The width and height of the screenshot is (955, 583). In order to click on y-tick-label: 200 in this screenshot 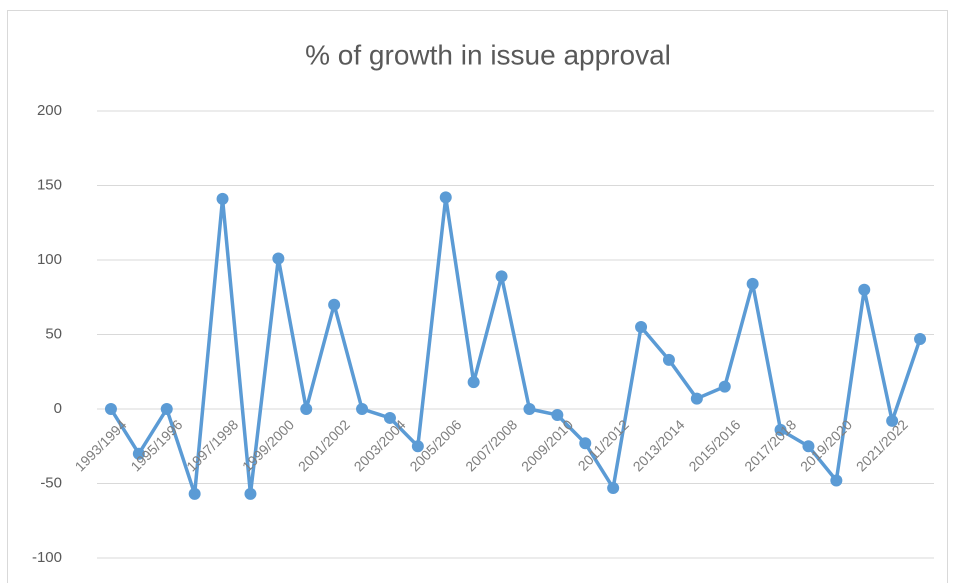, I will do `click(49, 110)`.